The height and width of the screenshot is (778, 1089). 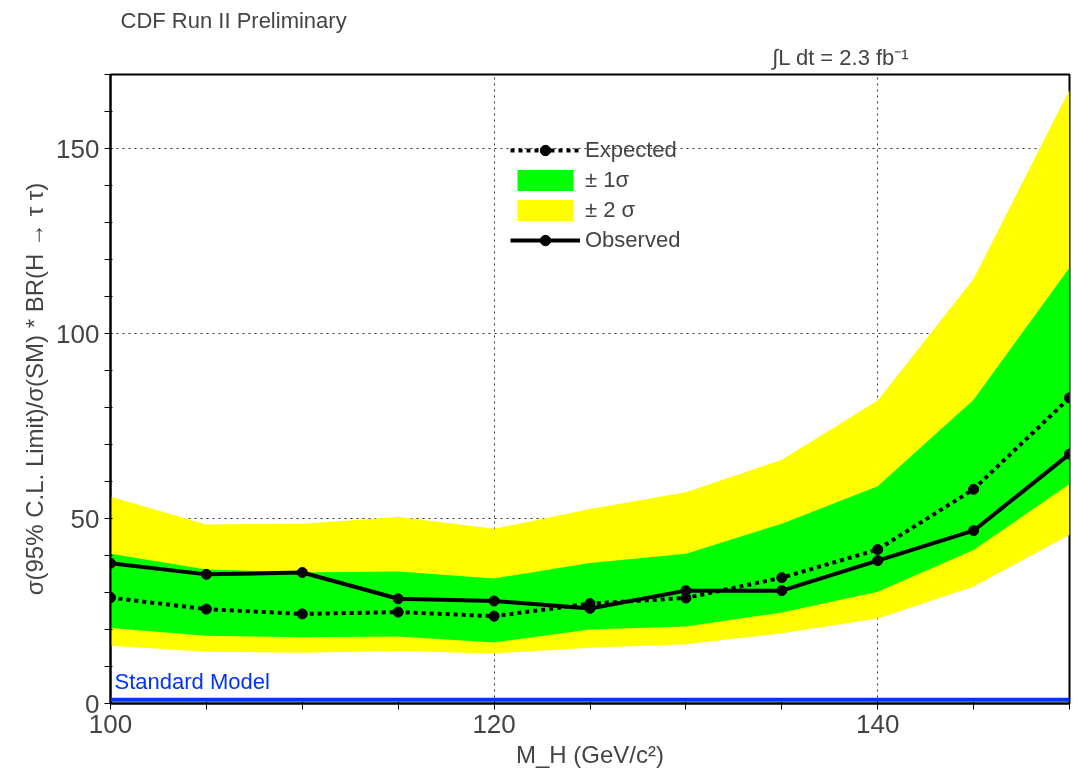 I want to click on legend-label: Expected, so click(x=631, y=150).